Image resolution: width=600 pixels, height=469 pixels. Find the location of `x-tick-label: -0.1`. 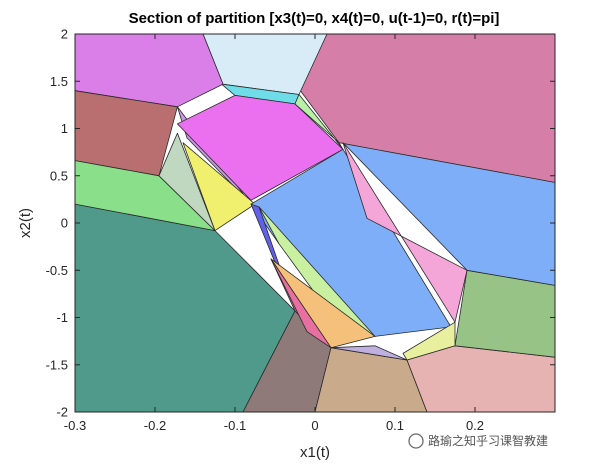

x-tick-label: -0.1 is located at coordinates (235, 425).